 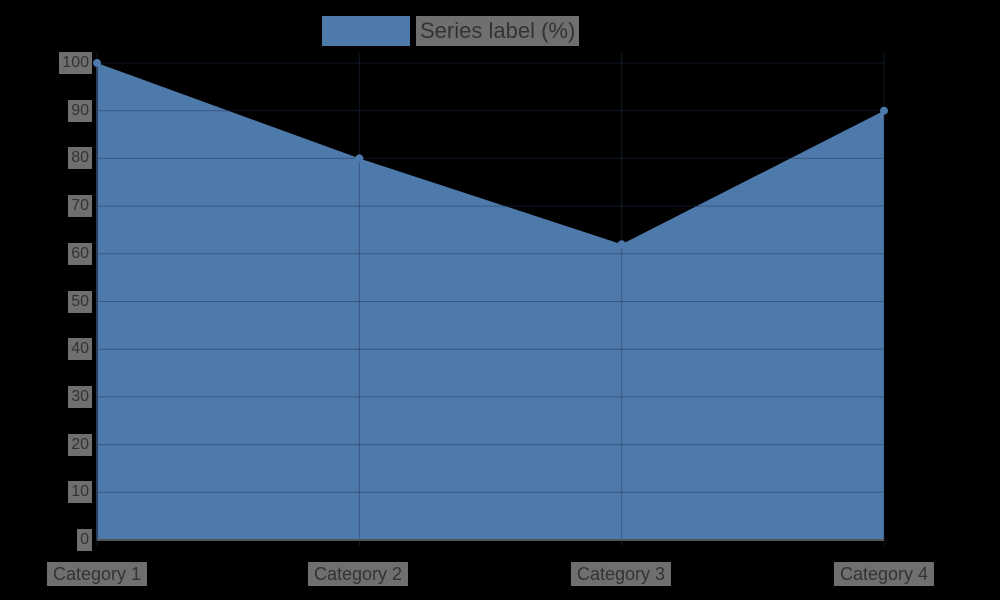 What do you see at coordinates (84, 540) in the screenshot?
I see `y-tick-label: 0` at bounding box center [84, 540].